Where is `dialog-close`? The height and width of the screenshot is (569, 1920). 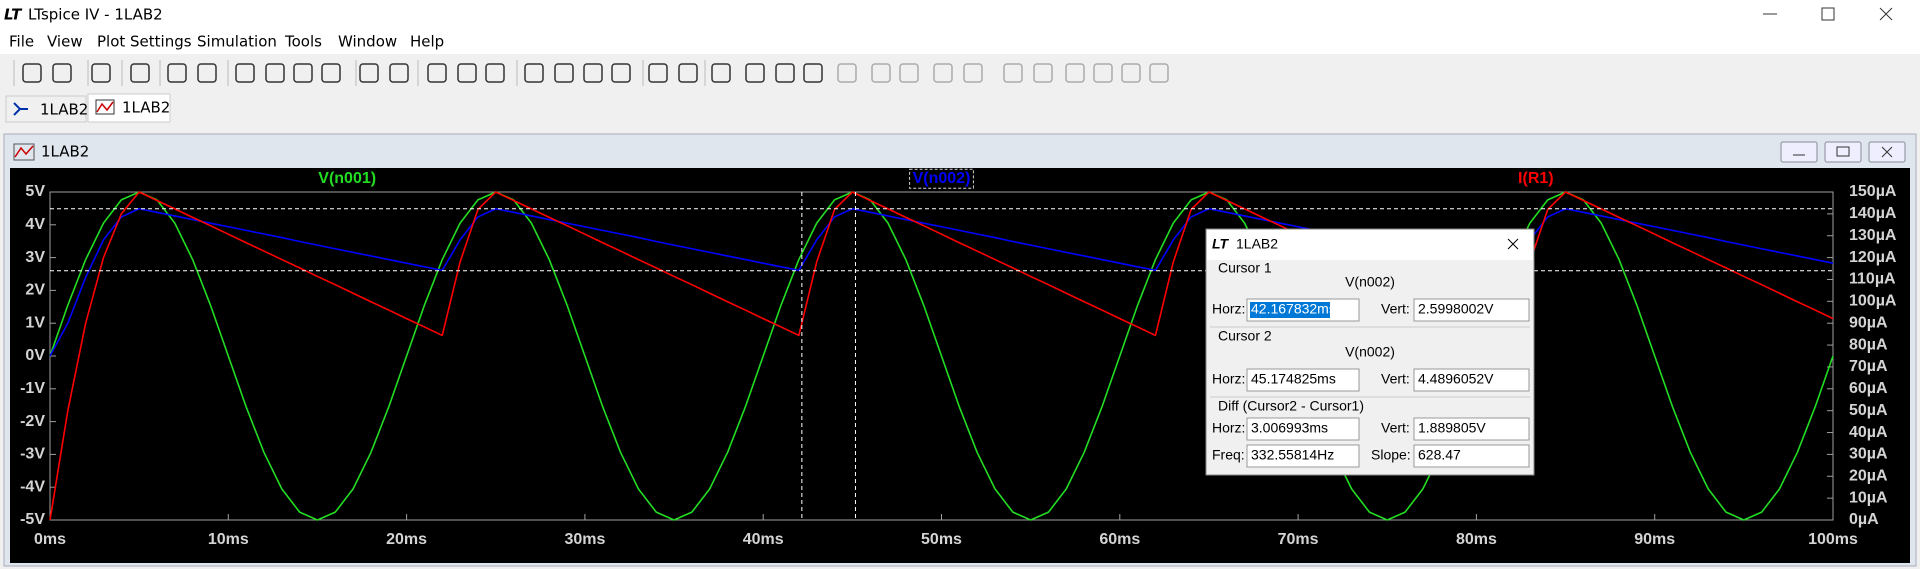 dialog-close is located at coordinates (1513, 244).